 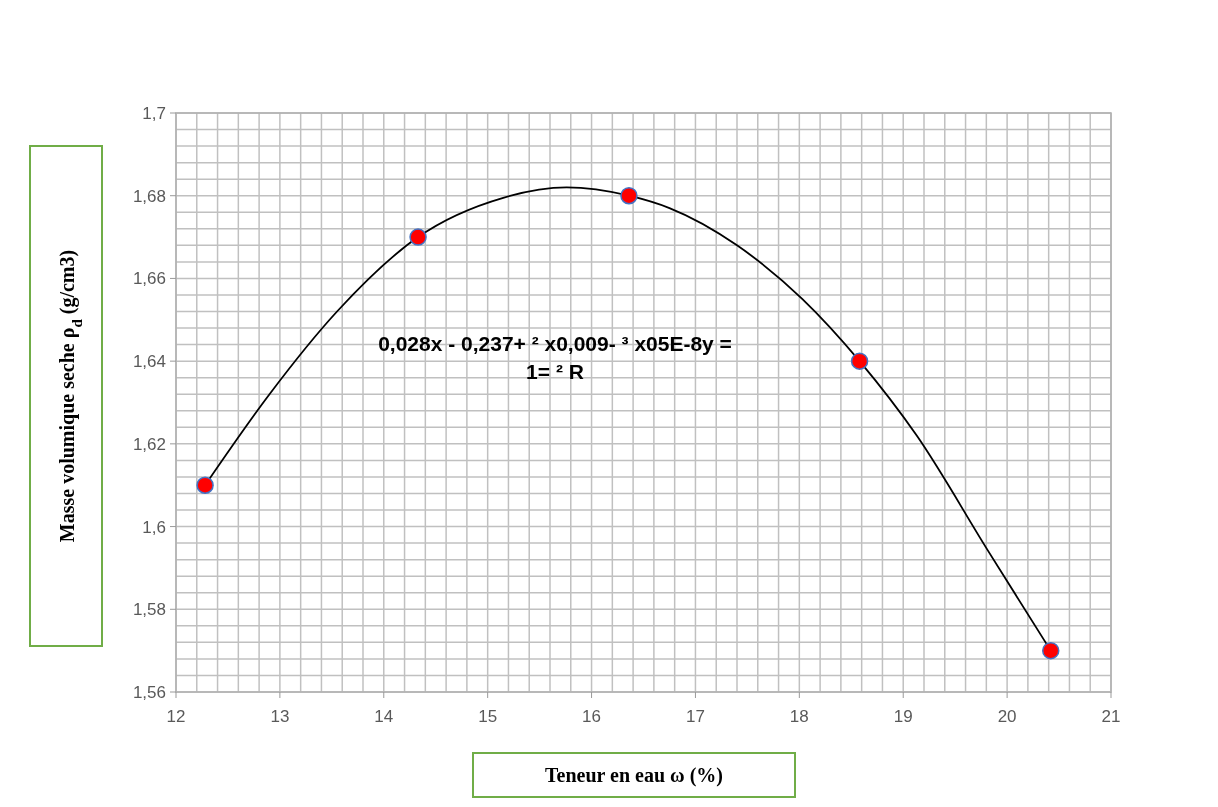 I want to click on x-tick-label: 20, so click(x=1007, y=716).